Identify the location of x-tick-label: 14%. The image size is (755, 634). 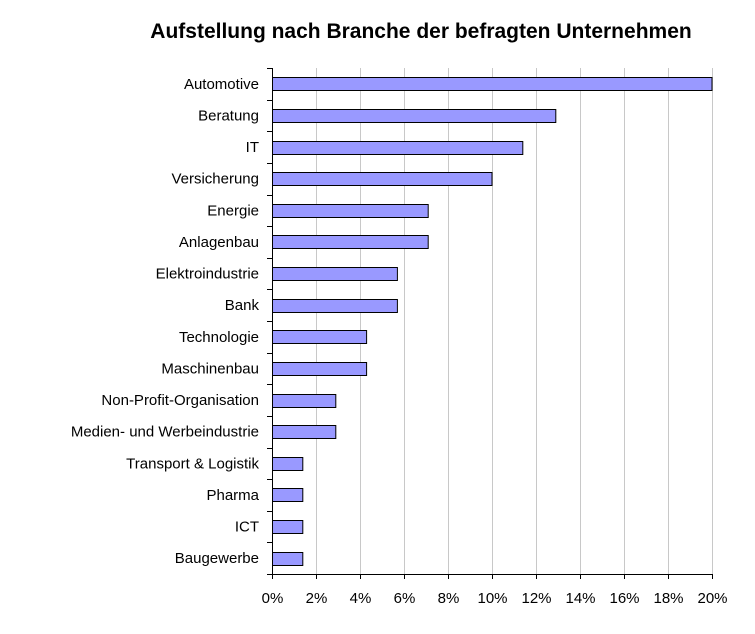
(580, 598).